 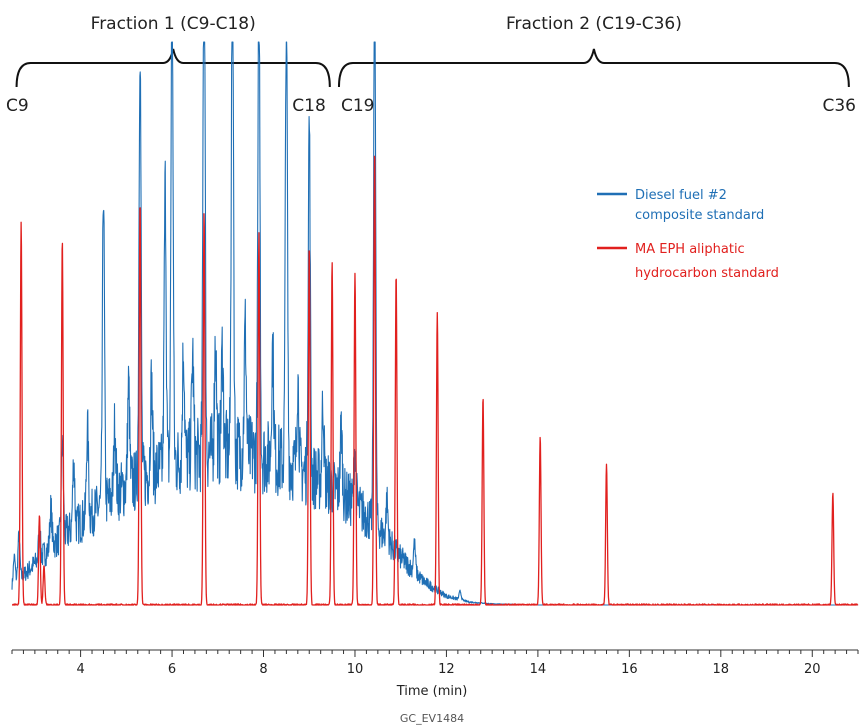 I want to click on x-axis: 4 6 8 10 12 14 16 18 20, so click(x=435, y=663).